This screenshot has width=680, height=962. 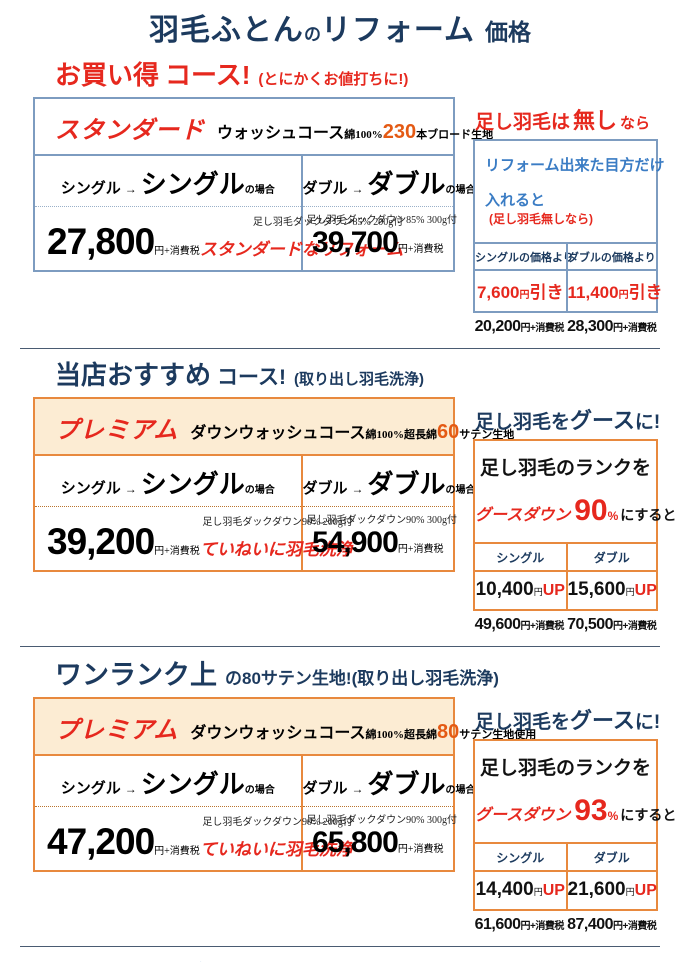 I want to click on upgrade-rank-line: グースダウン 90% にすると, so click(x=575, y=513).